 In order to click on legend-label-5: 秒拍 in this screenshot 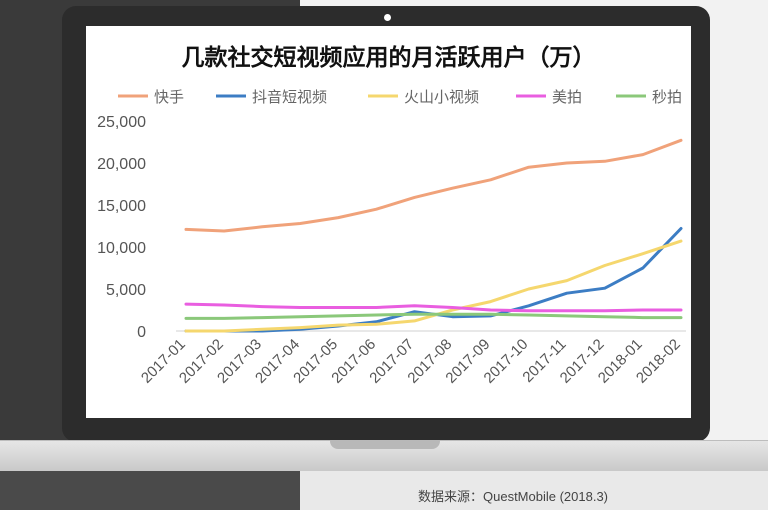, I will do `click(667, 97)`.